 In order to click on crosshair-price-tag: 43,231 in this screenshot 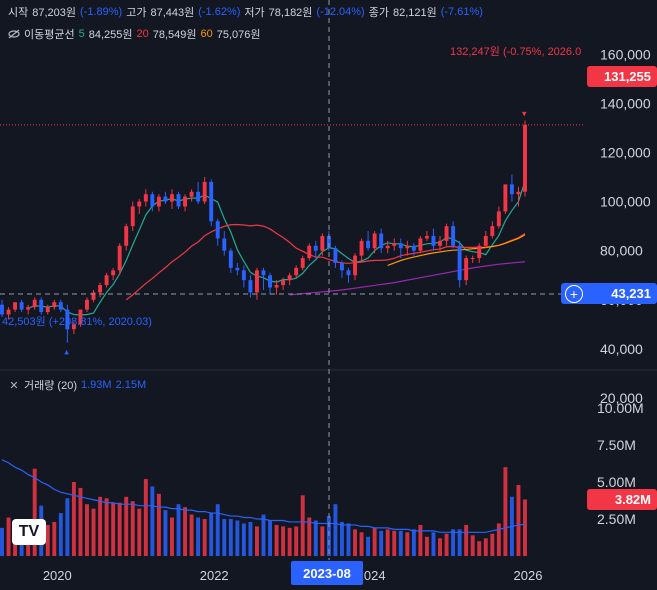, I will do `click(609, 293)`.